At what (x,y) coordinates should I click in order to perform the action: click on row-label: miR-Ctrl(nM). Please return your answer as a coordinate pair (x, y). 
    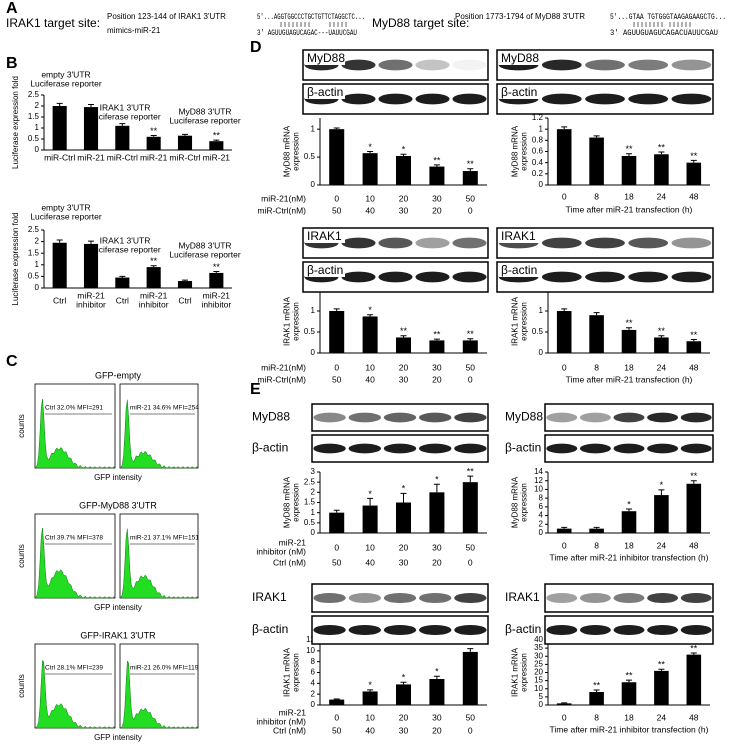
    Looking at the image, I should click on (281, 379).